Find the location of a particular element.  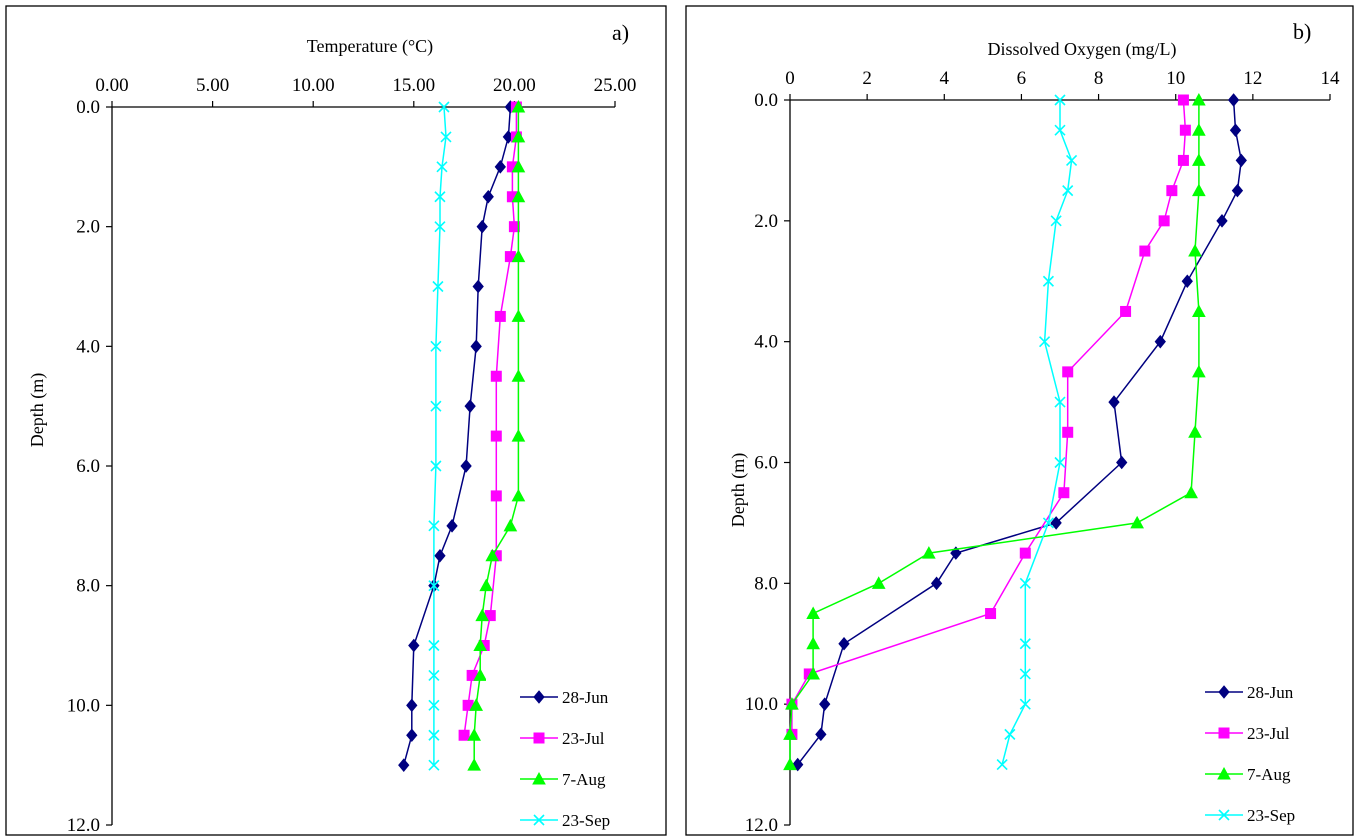

panel-b-legend-item: 23-Jul is located at coordinates (1247, 733).